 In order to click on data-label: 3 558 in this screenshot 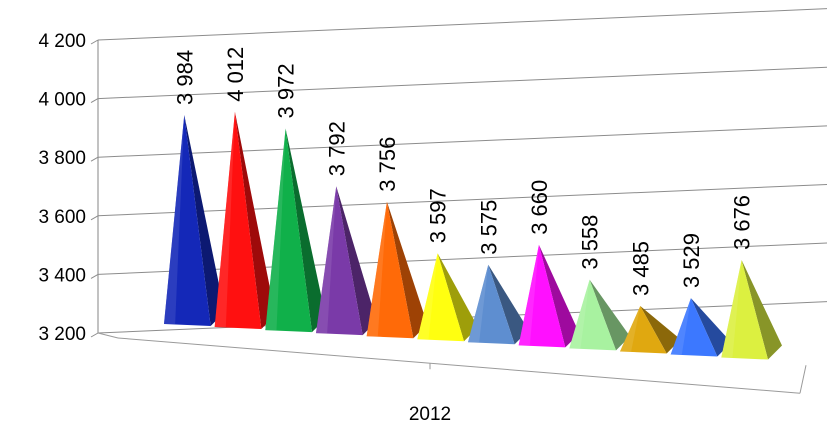, I will do `click(590, 242)`.